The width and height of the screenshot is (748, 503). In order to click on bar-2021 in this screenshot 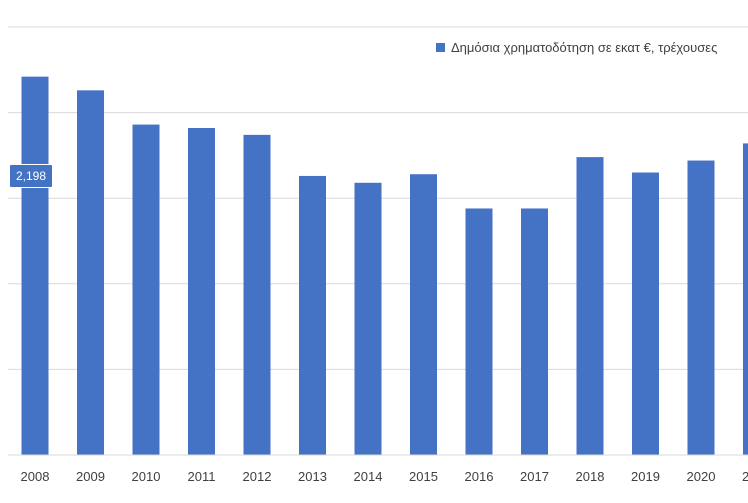, I will do `click(745, 299)`.